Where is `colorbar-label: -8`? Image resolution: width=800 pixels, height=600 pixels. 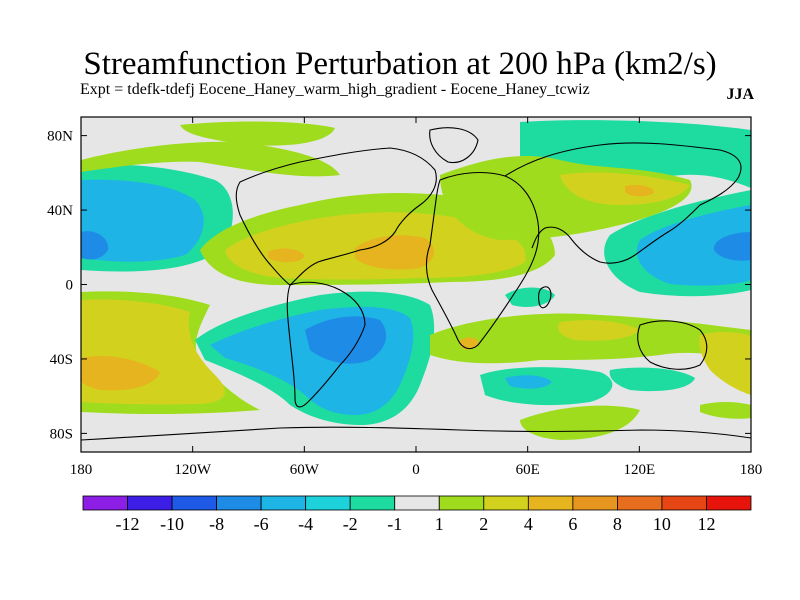
colorbar-label: -8 is located at coordinates (216, 524).